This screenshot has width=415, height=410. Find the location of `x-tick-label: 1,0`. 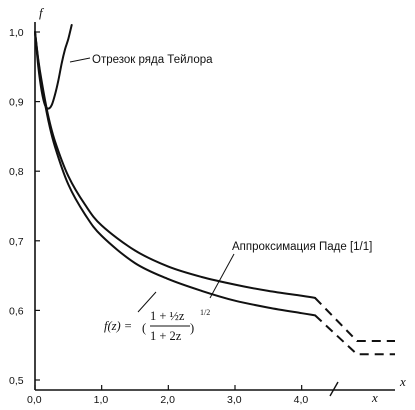

x-tick-label: 1,0 is located at coordinates (101, 400).